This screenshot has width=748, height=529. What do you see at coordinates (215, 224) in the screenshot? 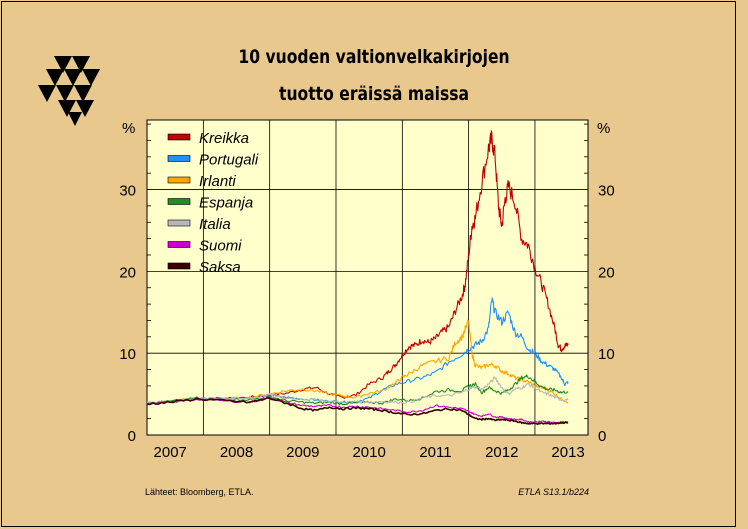
I see `legend-label-italia: Italia` at bounding box center [215, 224].